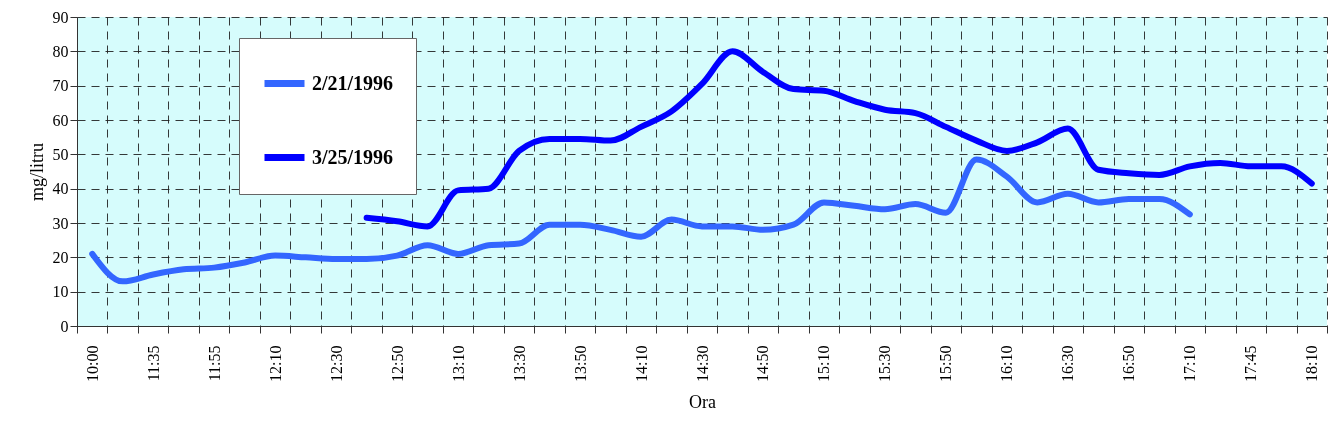 The width and height of the screenshot is (1336, 446). What do you see at coordinates (275, 363) in the screenshot?
I see `x-tick-label: 12:10` at bounding box center [275, 363].